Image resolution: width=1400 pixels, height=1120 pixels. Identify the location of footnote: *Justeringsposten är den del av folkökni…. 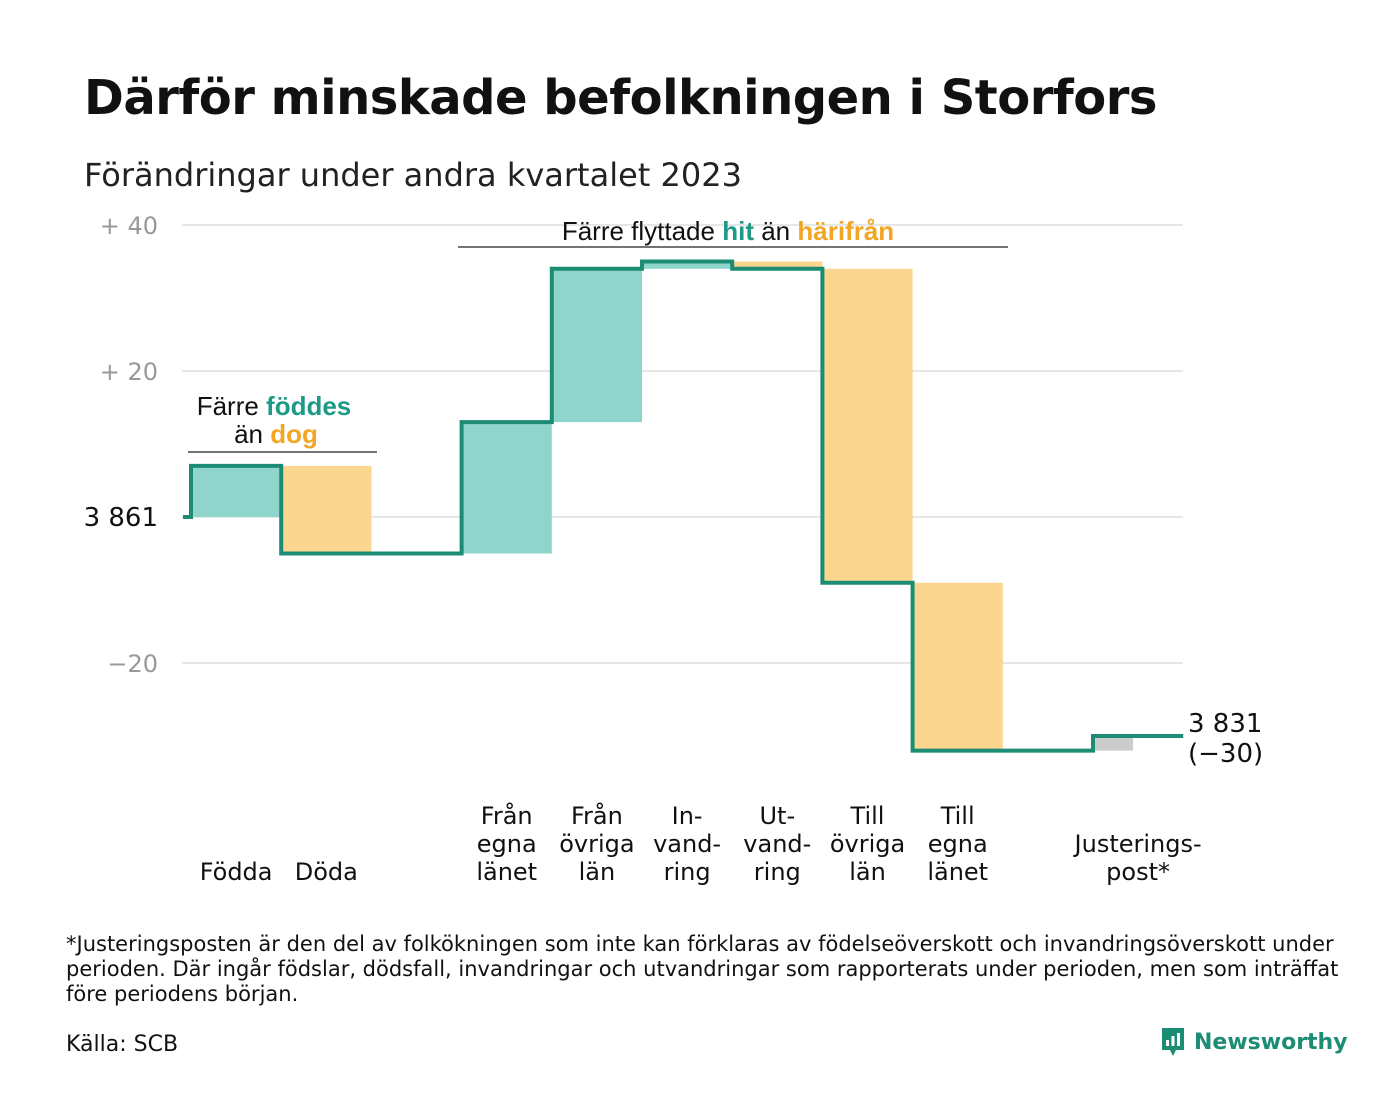
(702, 969).